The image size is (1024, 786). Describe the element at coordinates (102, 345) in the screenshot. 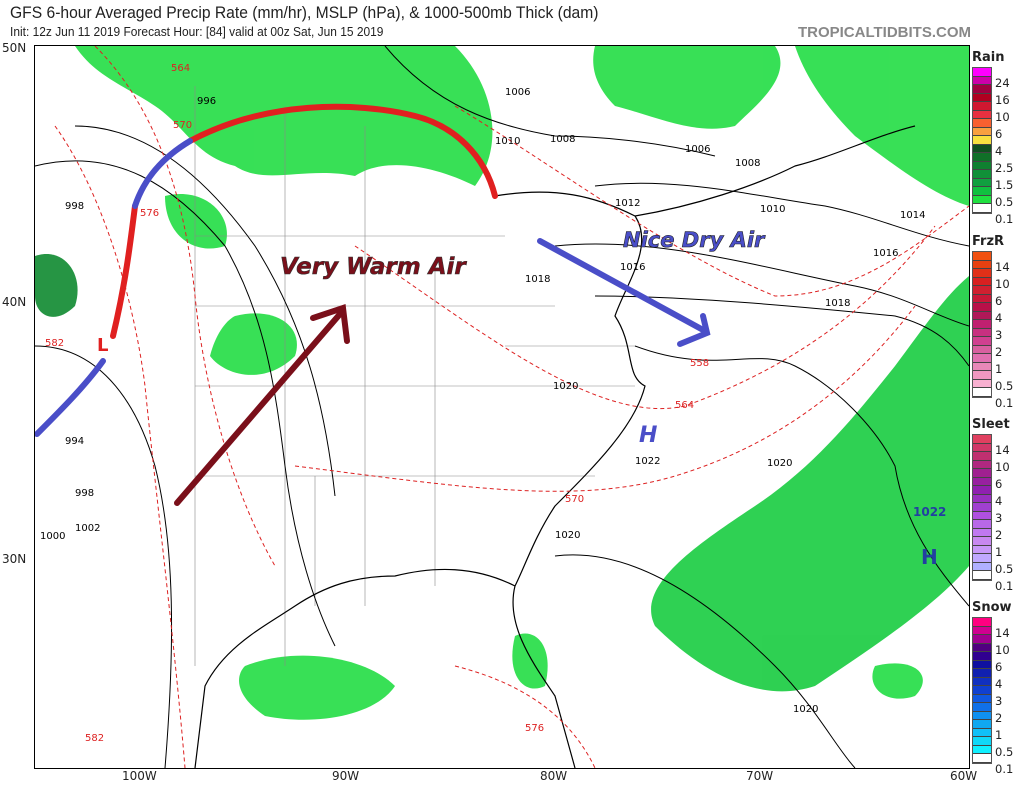

I see `low-pressure-label: L` at that location.